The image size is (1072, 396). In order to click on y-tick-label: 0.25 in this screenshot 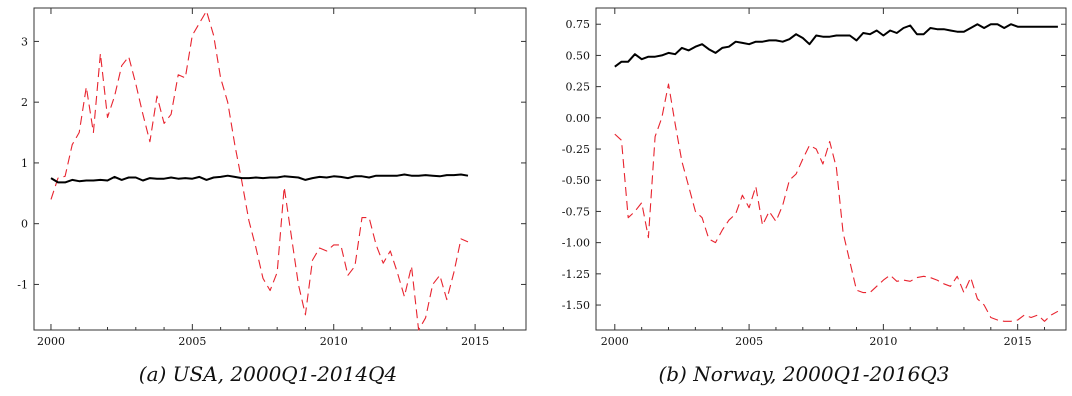, I will do `click(578, 87)`.